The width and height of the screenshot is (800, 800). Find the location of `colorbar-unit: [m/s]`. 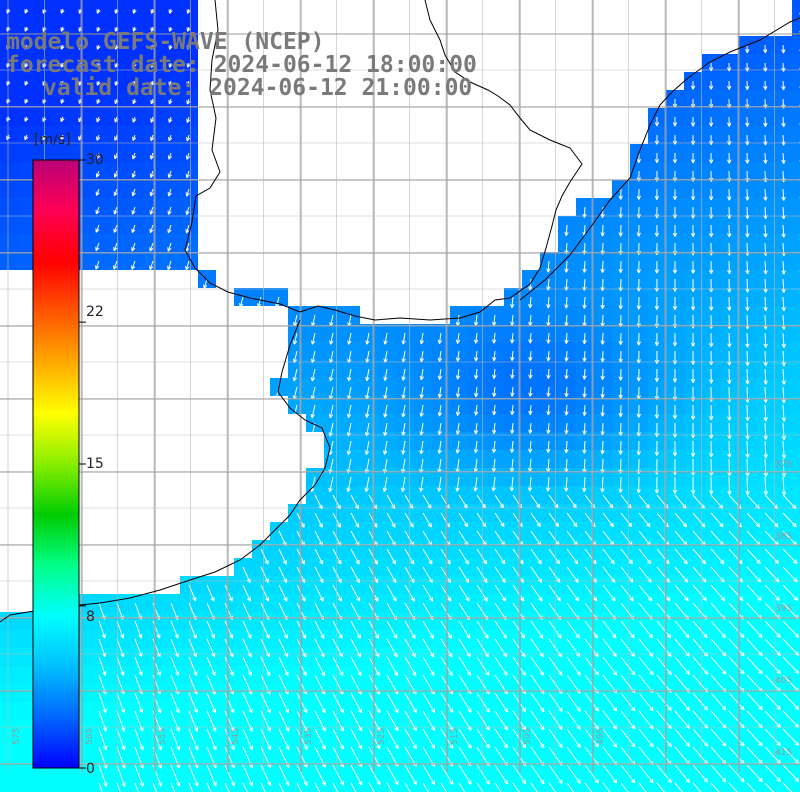

colorbar-unit: [m/s] is located at coordinates (52, 140).